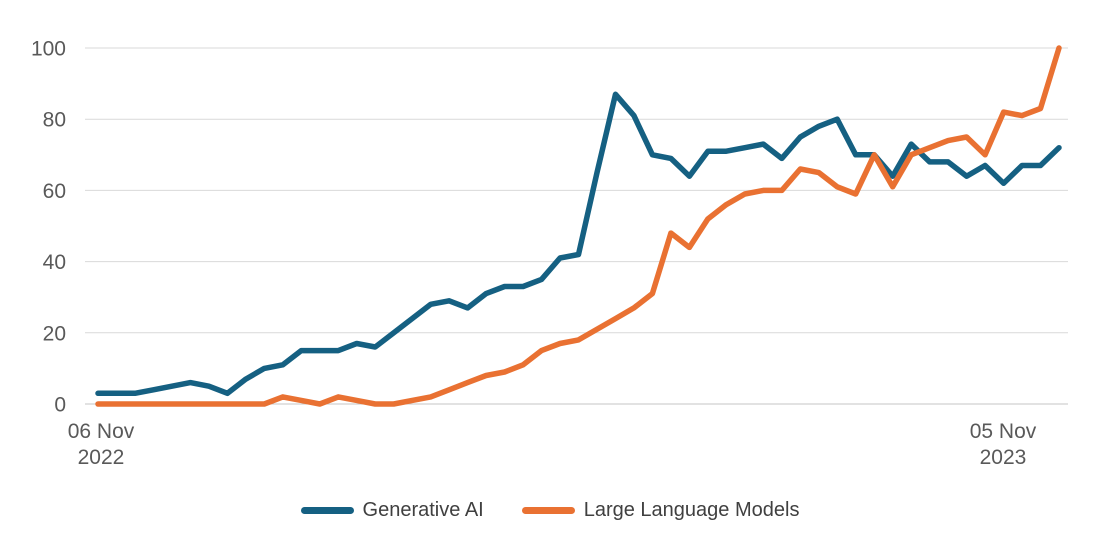 The image size is (1100, 538). I want to click on x-axis-tick-label-end: 05 Nov 2023, so click(1003, 445).